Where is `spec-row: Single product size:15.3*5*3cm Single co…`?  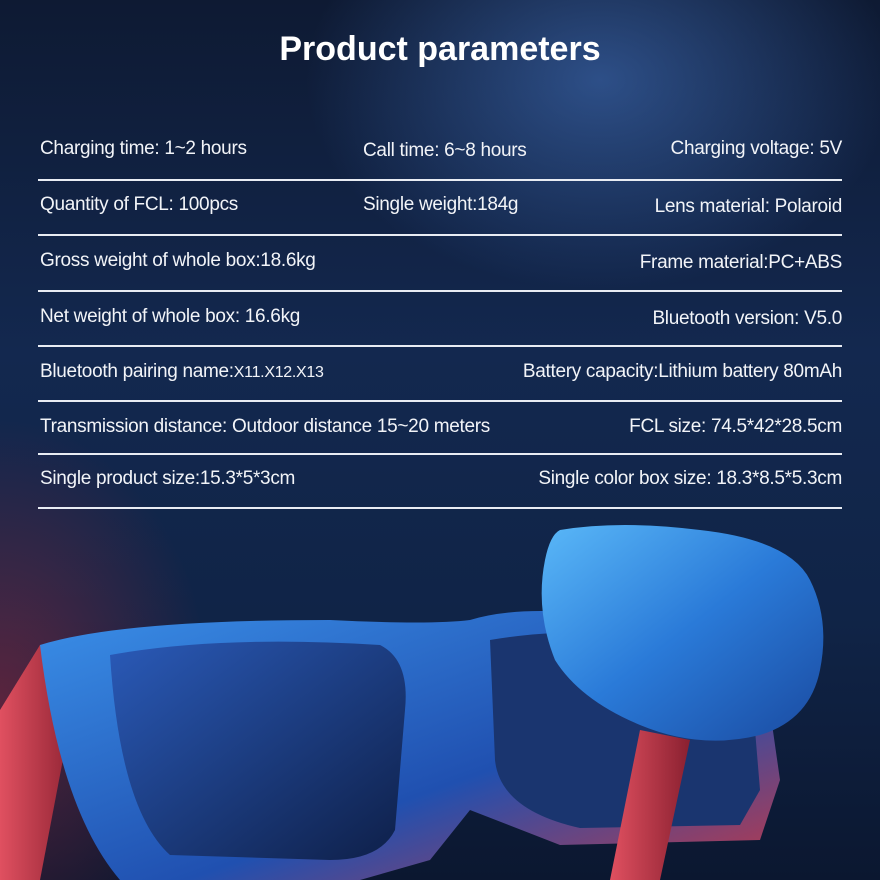
spec-row: Single product size:15.3*5*3cm Single co… is located at coordinates (440, 479).